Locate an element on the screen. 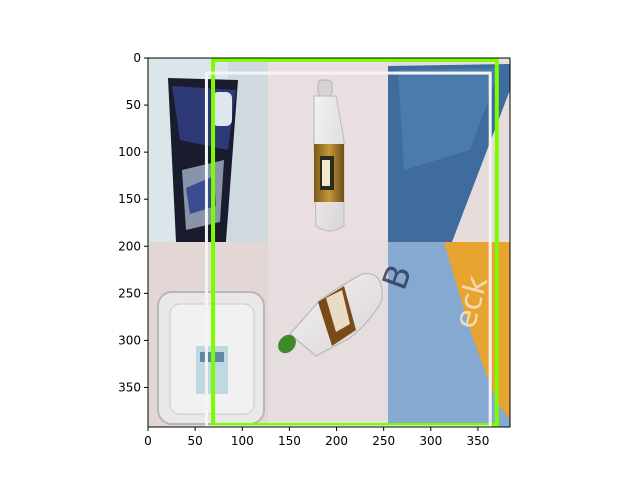  x-tick-label: 300 is located at coordinates (430, 441).